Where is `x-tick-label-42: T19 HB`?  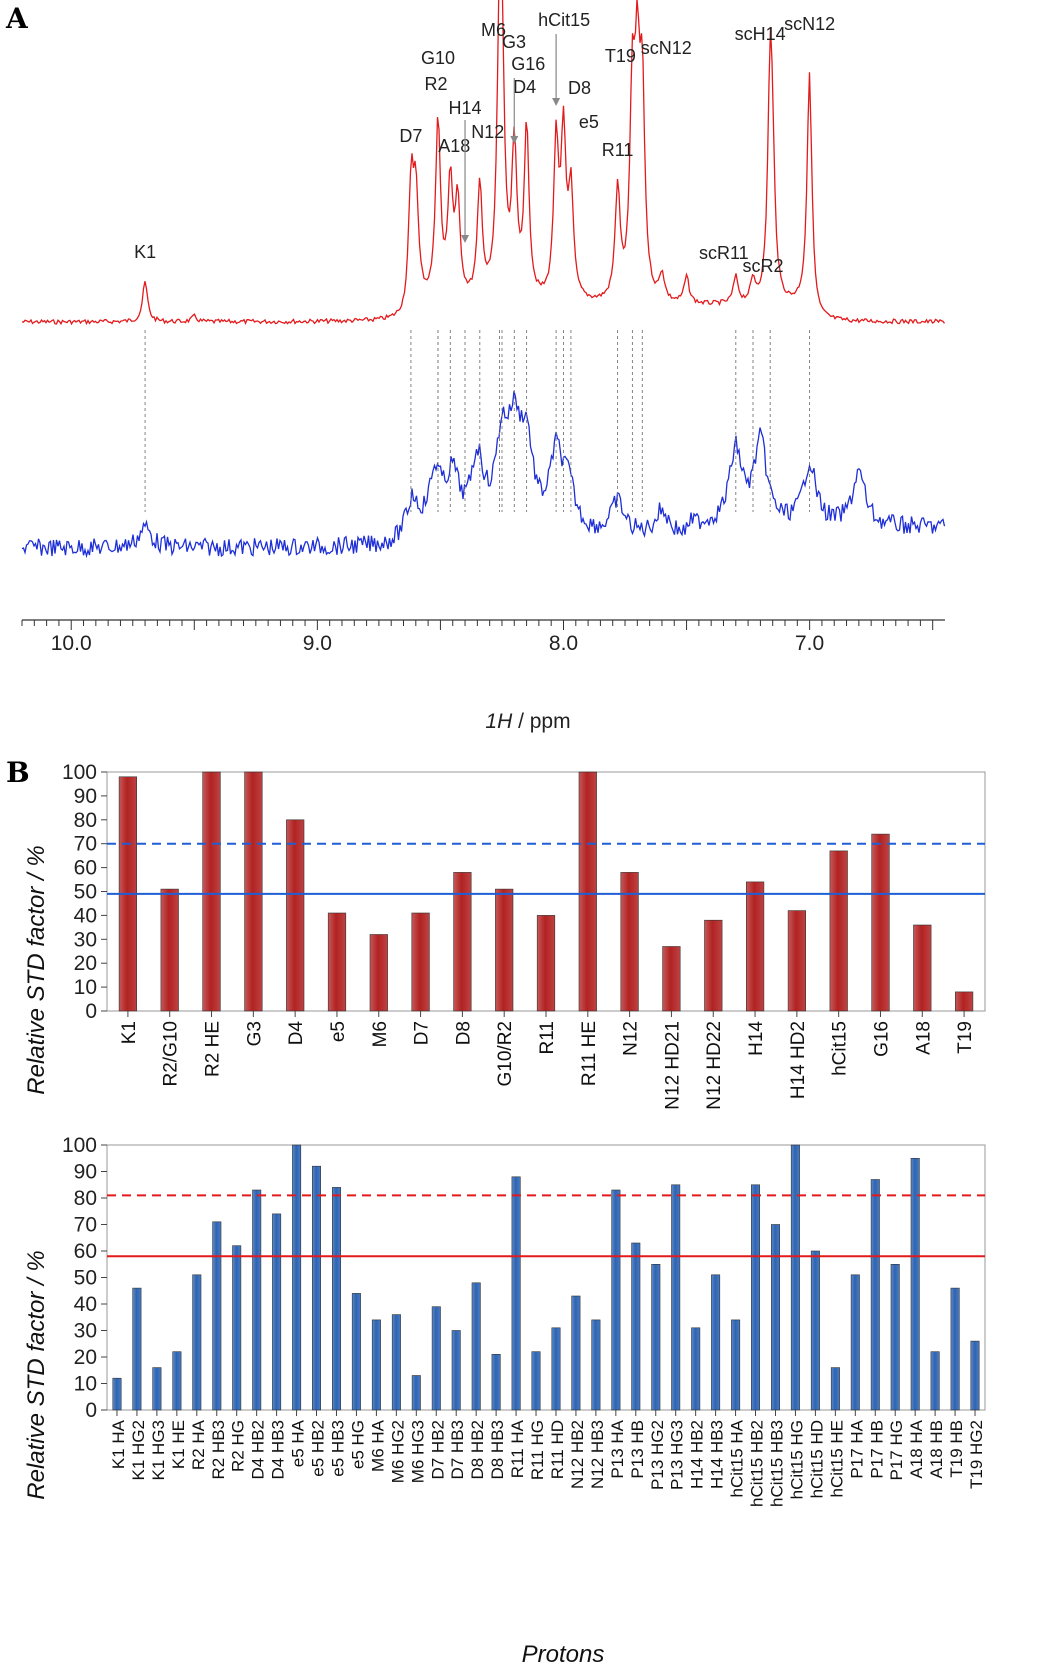 x-tick-label-42: T19 HB is located at coordinates (956, 1449).